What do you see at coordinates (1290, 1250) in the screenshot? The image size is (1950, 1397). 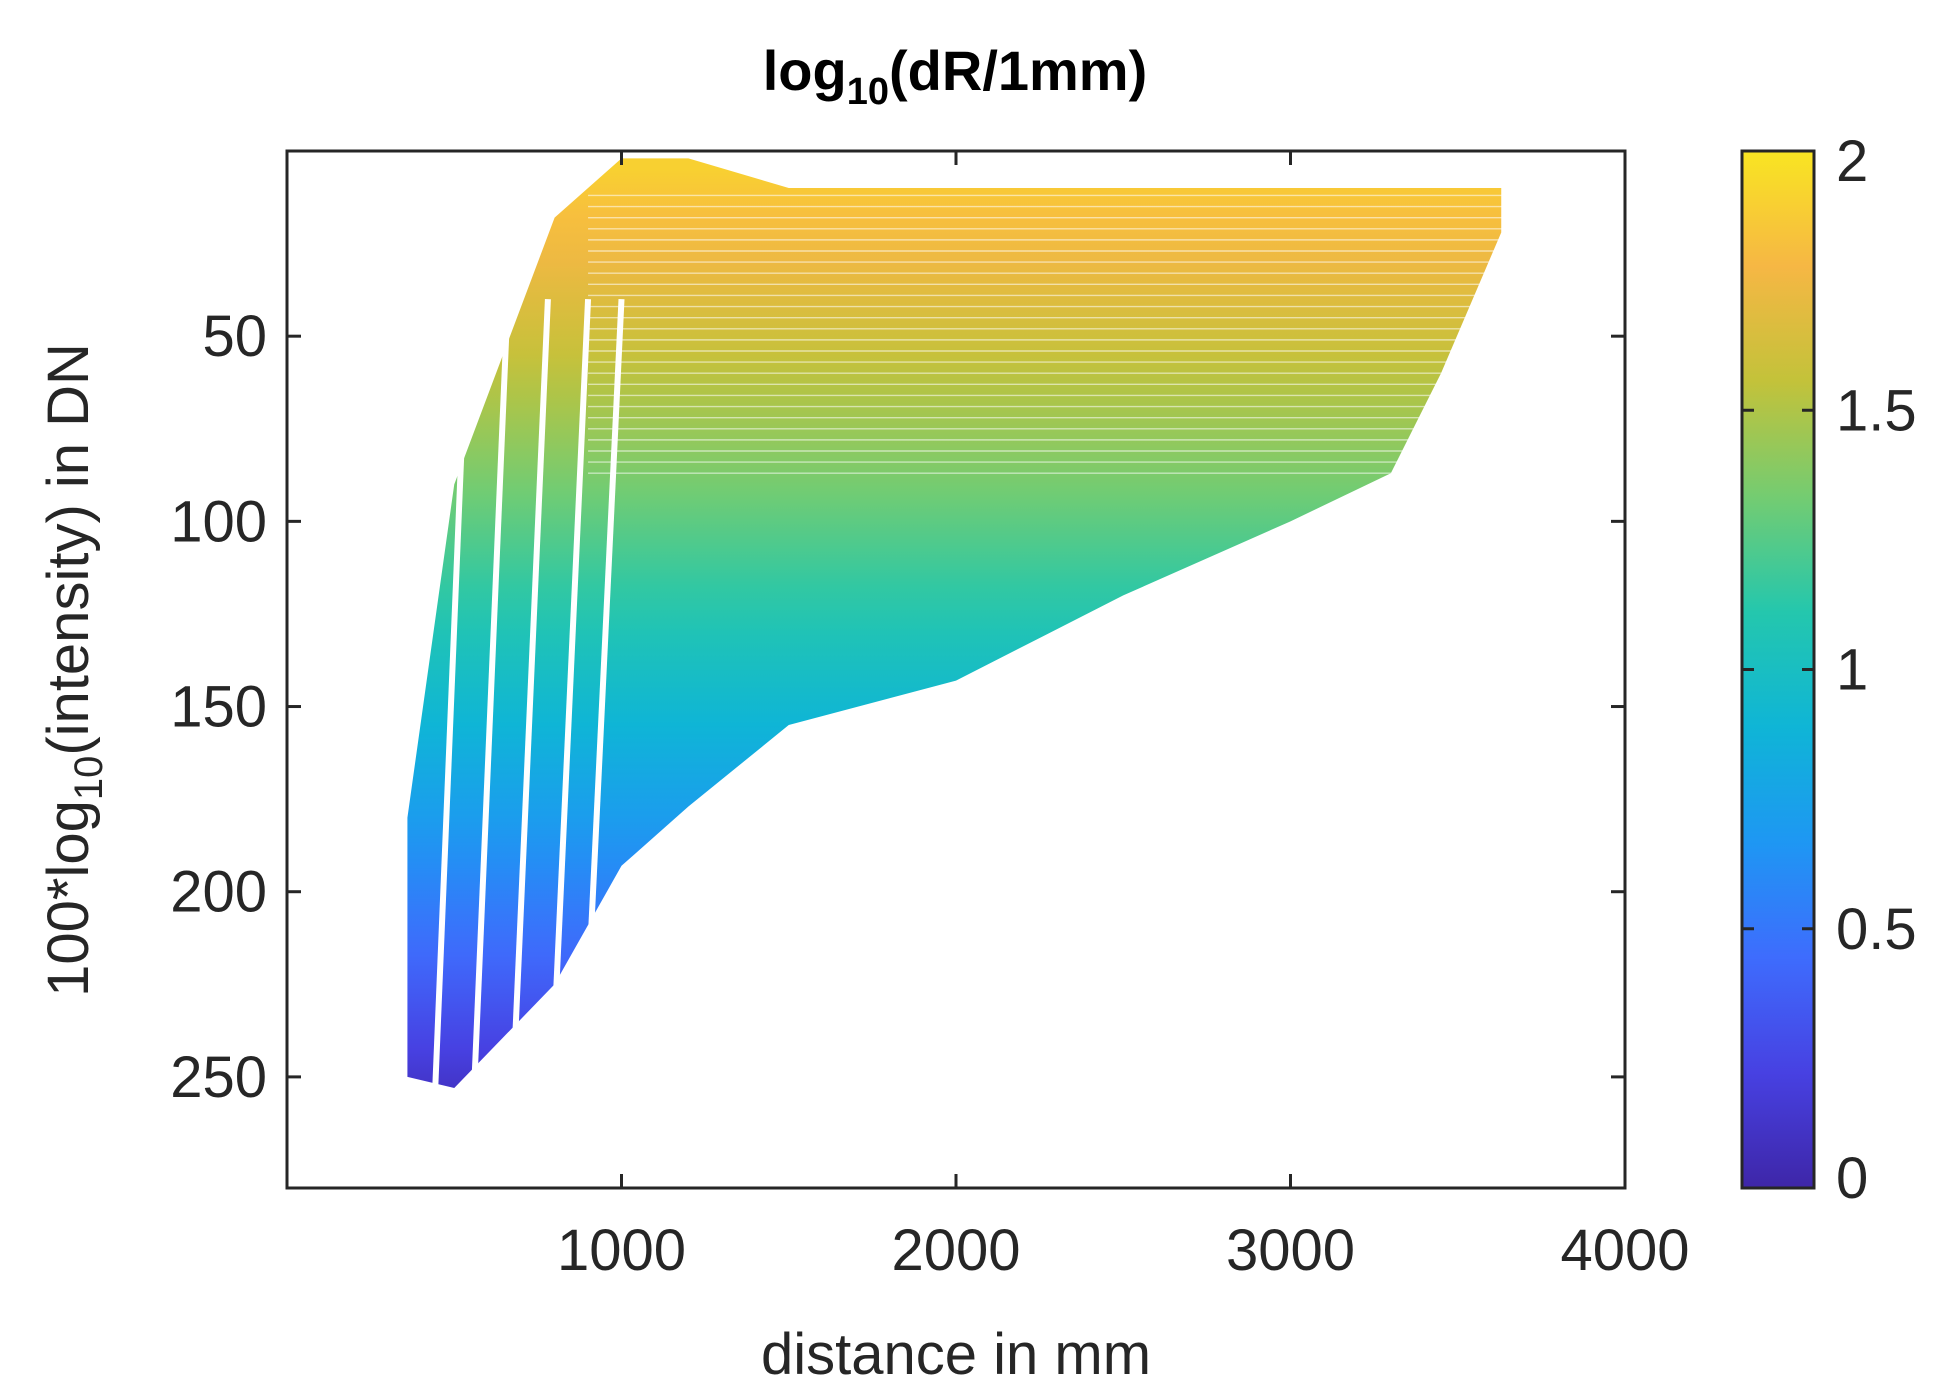 I see `x-tick-label: 3000` at bounding box center [1290, 1250].